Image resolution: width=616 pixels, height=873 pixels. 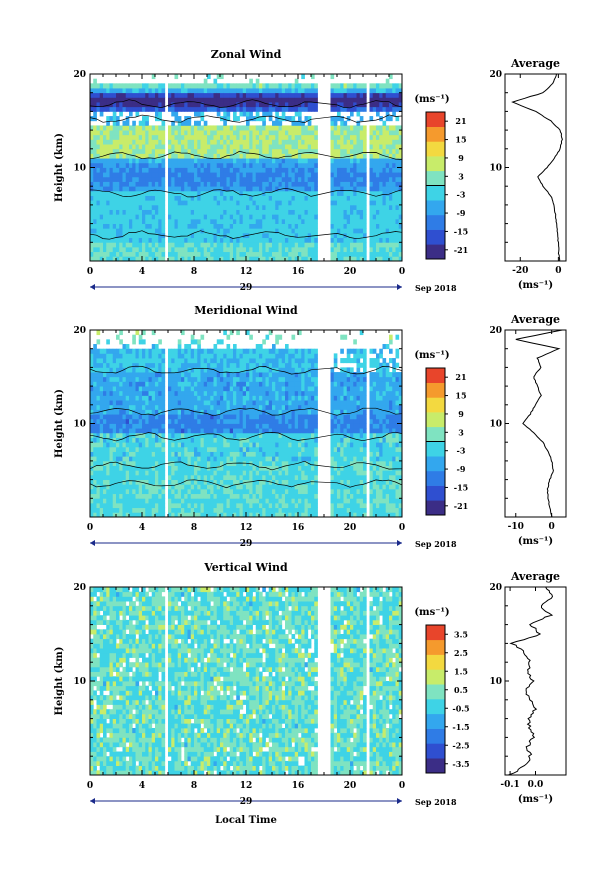 What do you see at coordinates (435, 208) in the screenshot?
I see `colorbar-segment` at bounding box center [435, 208].